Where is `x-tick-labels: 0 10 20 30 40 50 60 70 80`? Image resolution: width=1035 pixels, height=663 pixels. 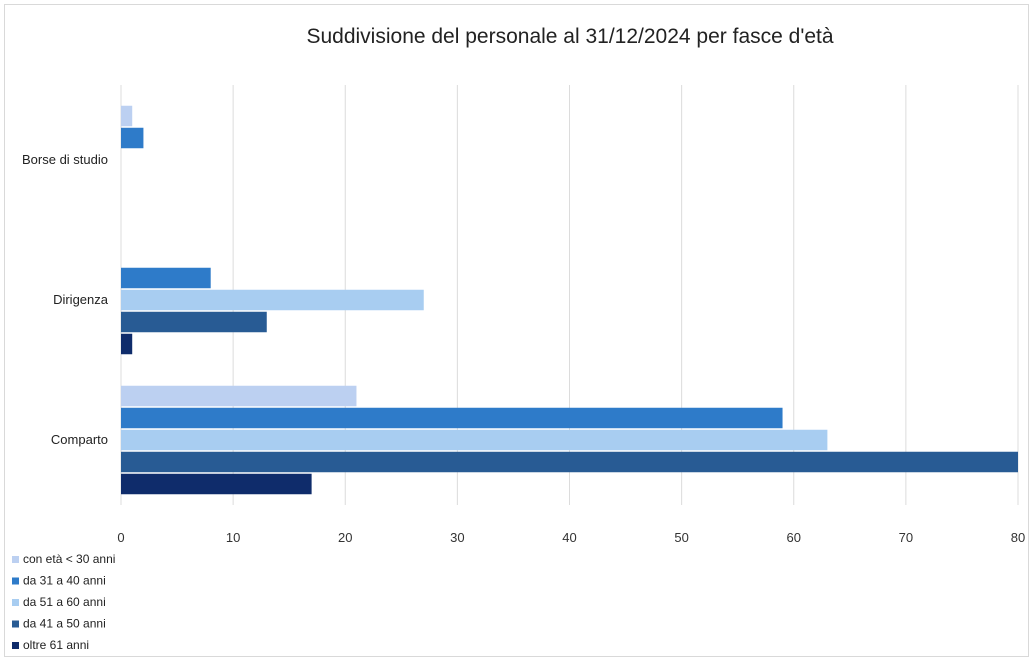 x-tick-labels: 0 10 20 30 40 50 60 70 80 is located at coordinates (571, 537).